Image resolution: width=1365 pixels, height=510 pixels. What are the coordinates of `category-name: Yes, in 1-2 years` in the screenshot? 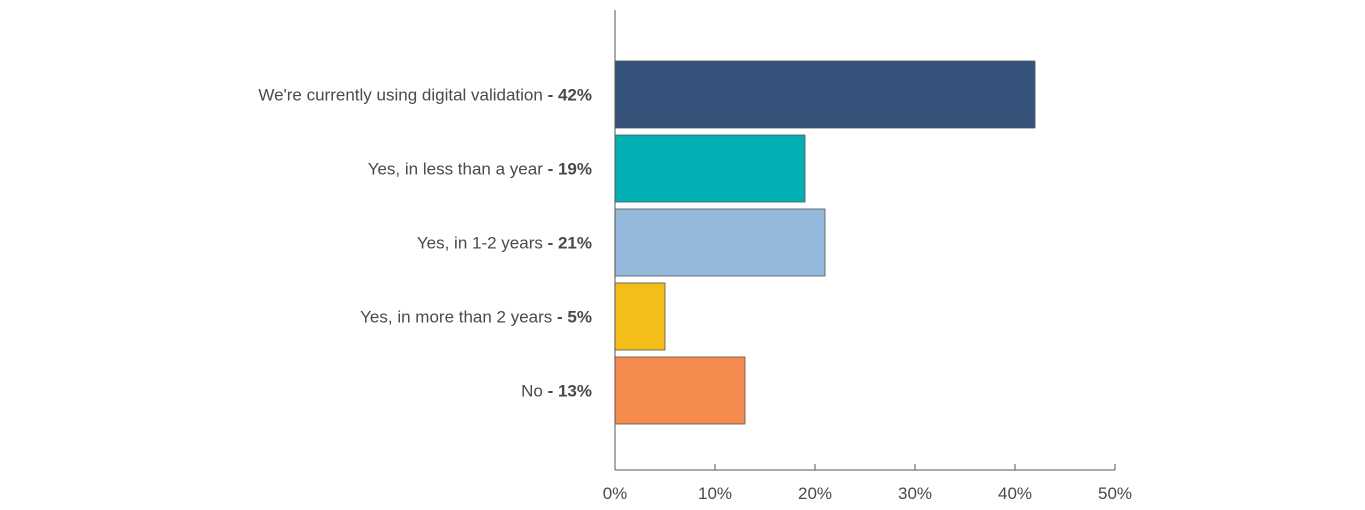 It's located at (480, 243).